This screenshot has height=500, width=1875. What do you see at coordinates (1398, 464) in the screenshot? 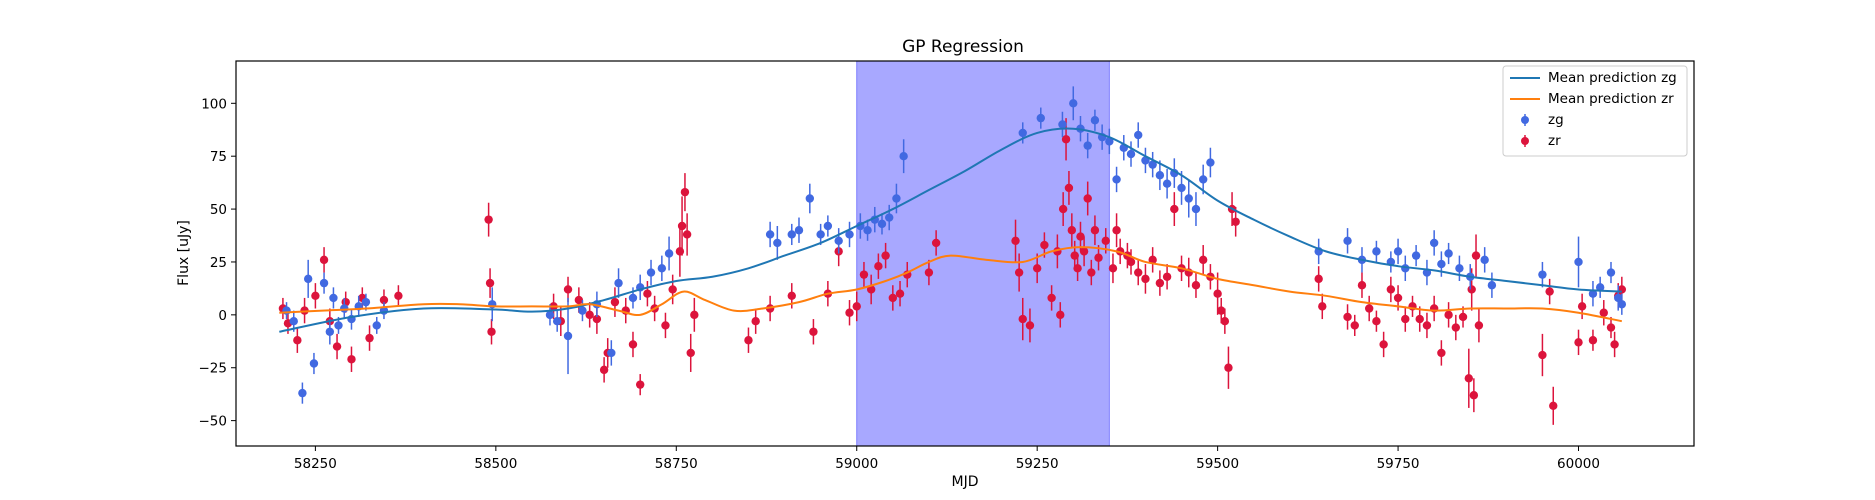
I see `x-tick-label: 59750` at bounding box center [1398, 464].